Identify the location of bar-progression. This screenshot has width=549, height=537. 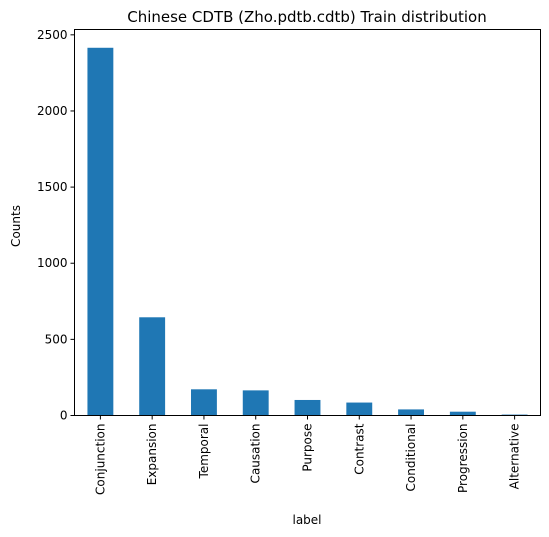
(462, 413).